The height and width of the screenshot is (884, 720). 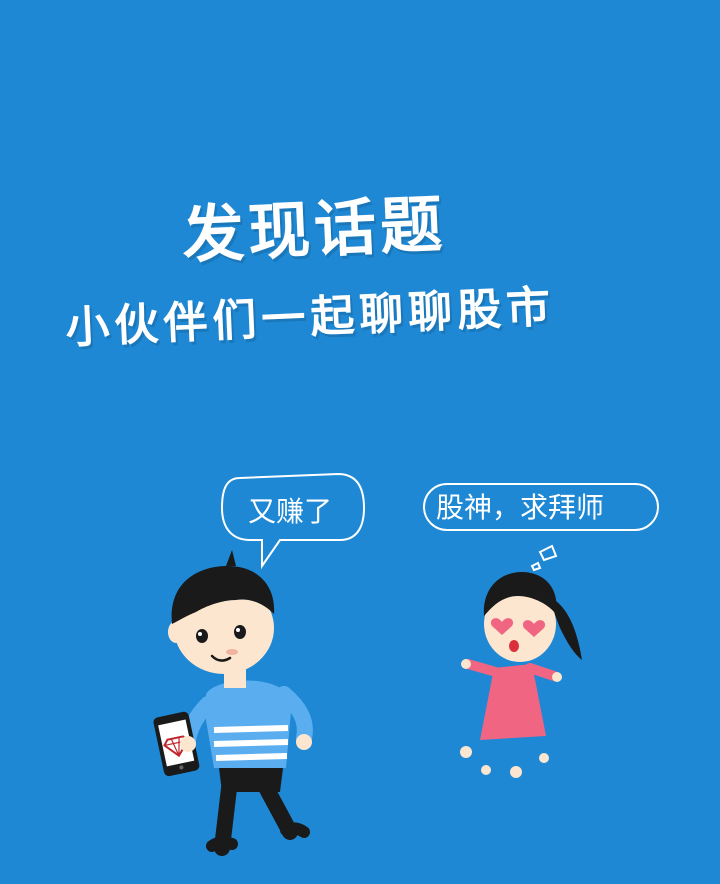 I want to click on boy-speech-text: 又赚了, so click(x=290, y=511).